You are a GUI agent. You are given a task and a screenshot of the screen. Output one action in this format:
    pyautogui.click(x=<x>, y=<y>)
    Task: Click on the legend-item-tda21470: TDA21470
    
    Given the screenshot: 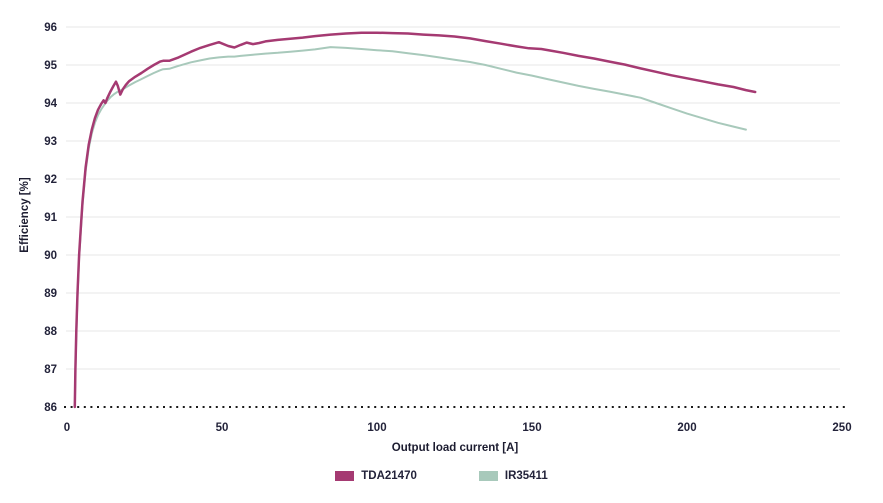 What is the action you would take?
    pyautogui.click(x=376, y=476)
    